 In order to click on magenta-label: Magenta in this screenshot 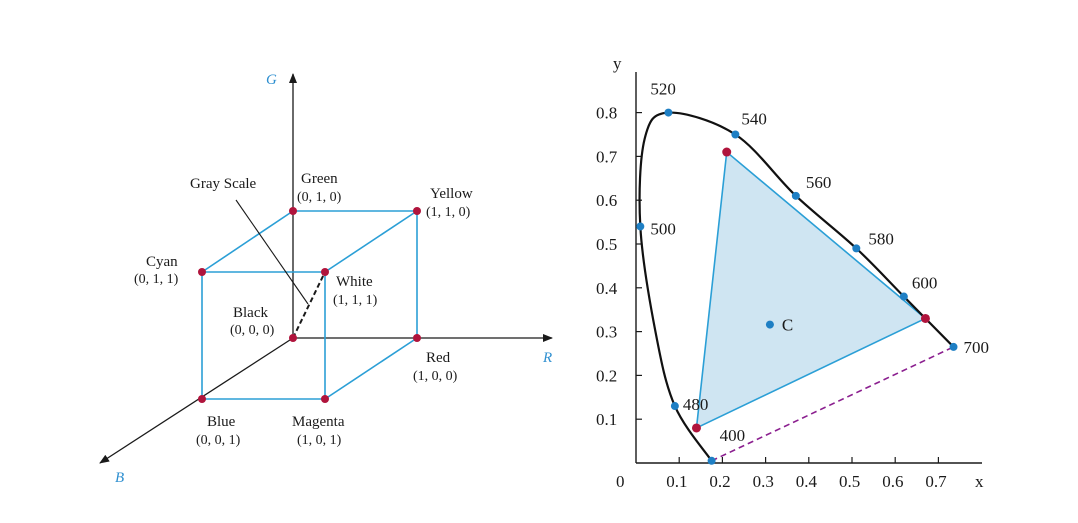, I will do `click(318, 422)`.